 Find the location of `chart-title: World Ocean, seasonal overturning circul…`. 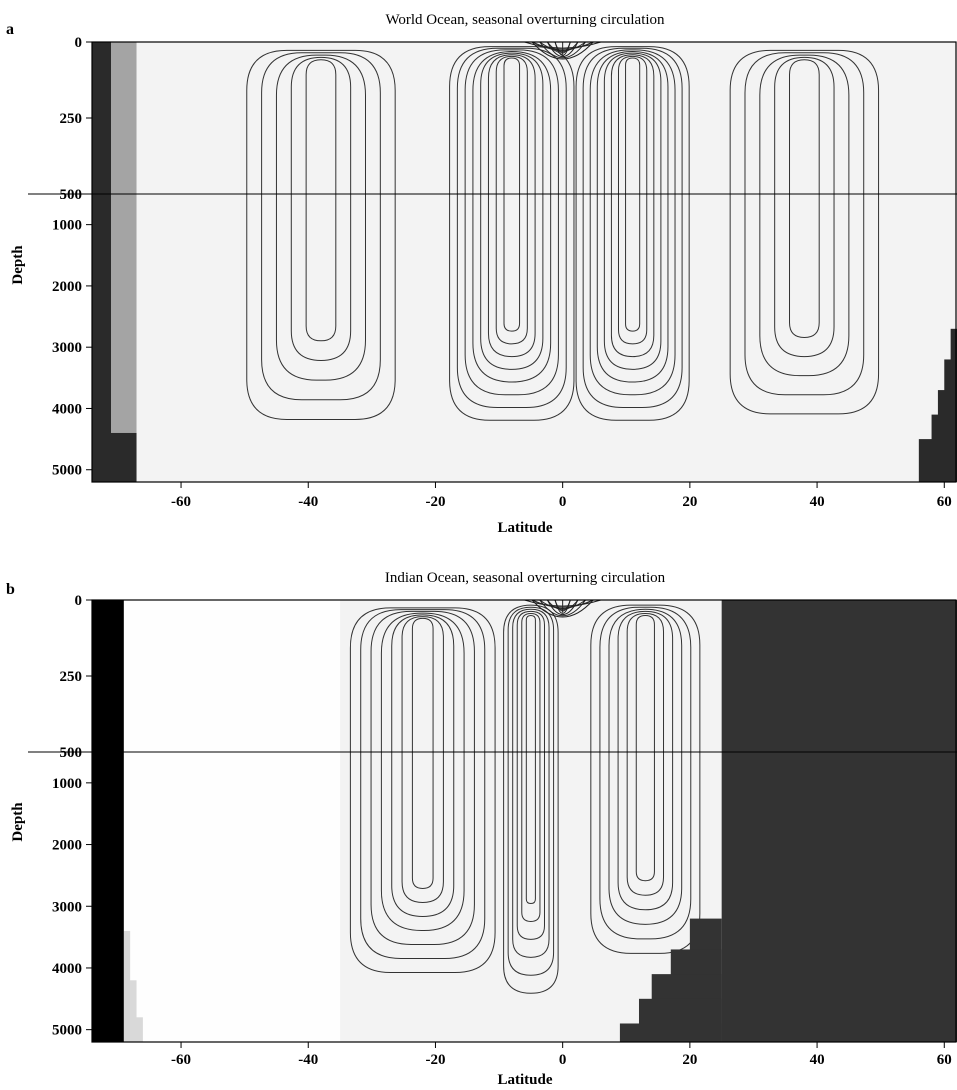

chart-title: World Ocean, seasonal overturning circul… is located at coordinates (525, 20).